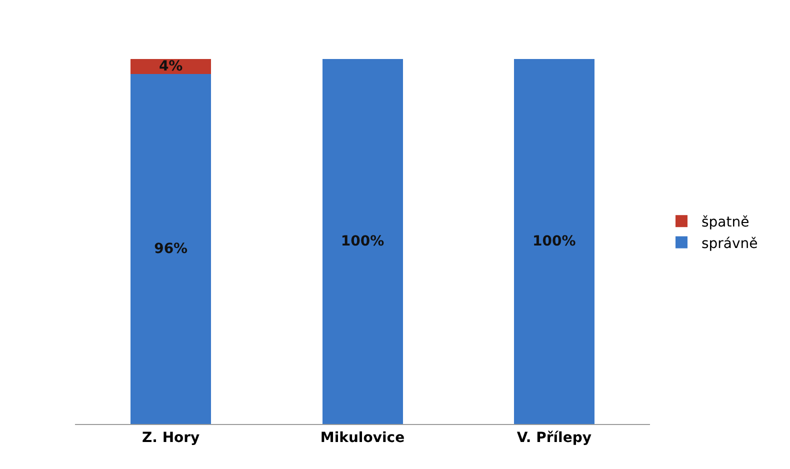 This screenshot has width=790, height=469. I want to click on legend-label: správně, so click(730, 244).